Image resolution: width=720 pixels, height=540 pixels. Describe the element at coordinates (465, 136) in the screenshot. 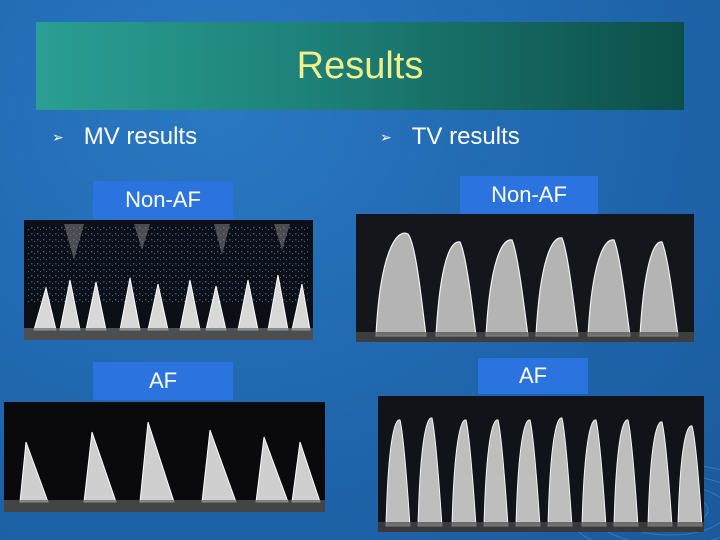

I see `tv-results-heading: TV results` at that location.